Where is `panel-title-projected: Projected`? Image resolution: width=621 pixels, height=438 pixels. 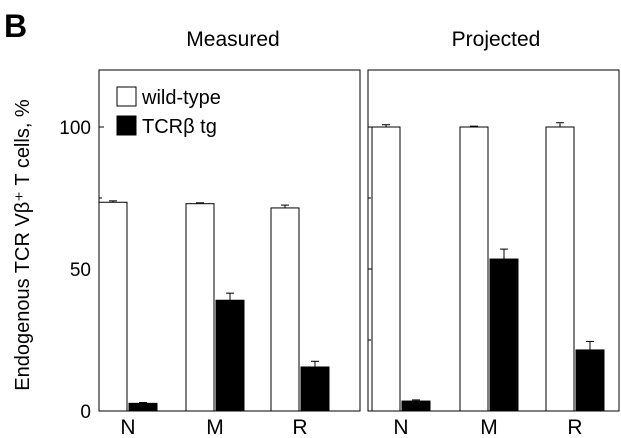
panel-title-projected: Projected is located at coordinates (496, 39).